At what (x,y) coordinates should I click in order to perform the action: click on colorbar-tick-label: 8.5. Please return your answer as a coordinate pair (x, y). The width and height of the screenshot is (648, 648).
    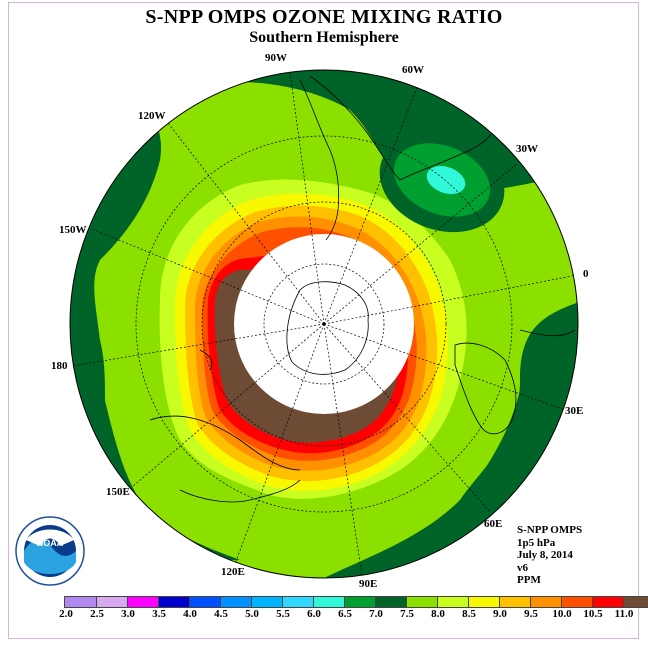
    Looking at the image, I should click on (469, 614).